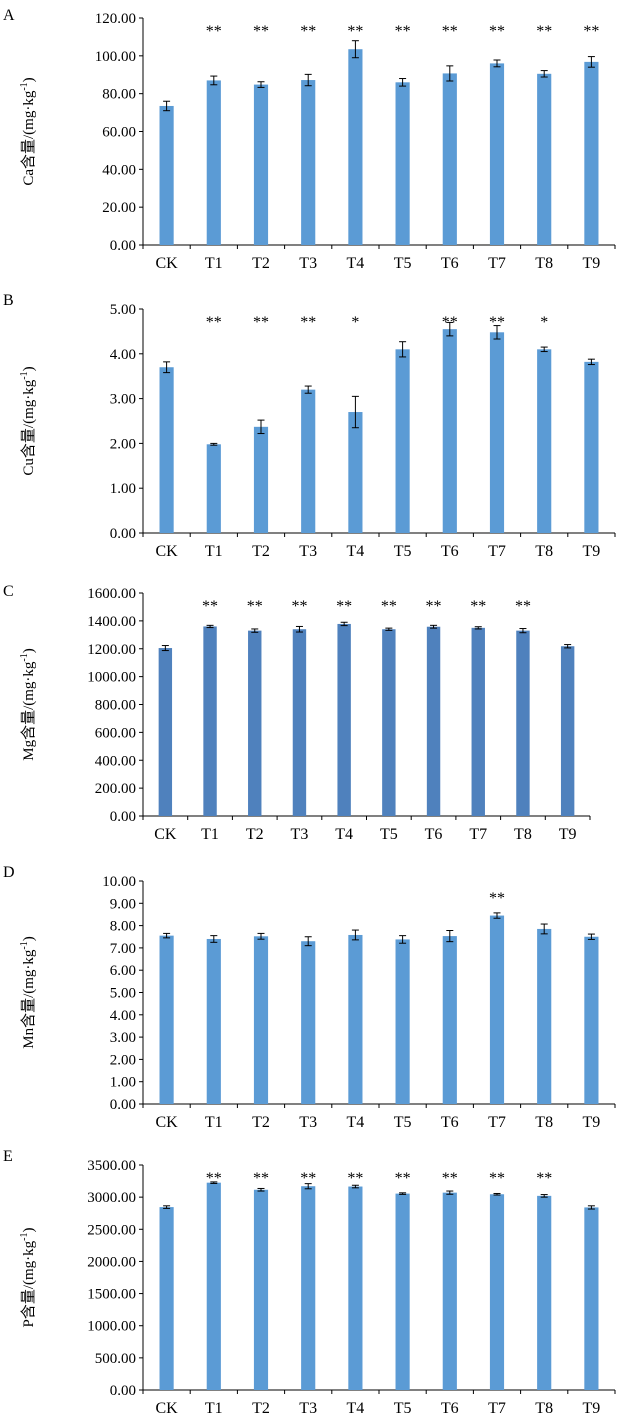 The width and height of the screenshot is (629, 1422). What do you see at coordinates (115, 57) in the screenshot?
I see `panel-a-y-tick-label: 100.00` at bounding box center [115, 57].